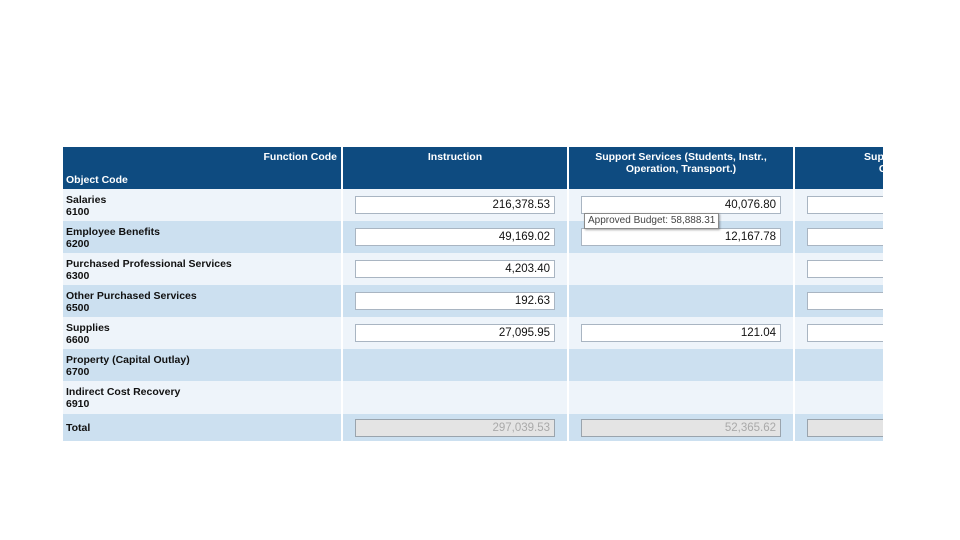  What do you see at coordinates (455, 269) in the screenshot?
I see `amount-input: 4,203.40` at bounding box center [455, 269].